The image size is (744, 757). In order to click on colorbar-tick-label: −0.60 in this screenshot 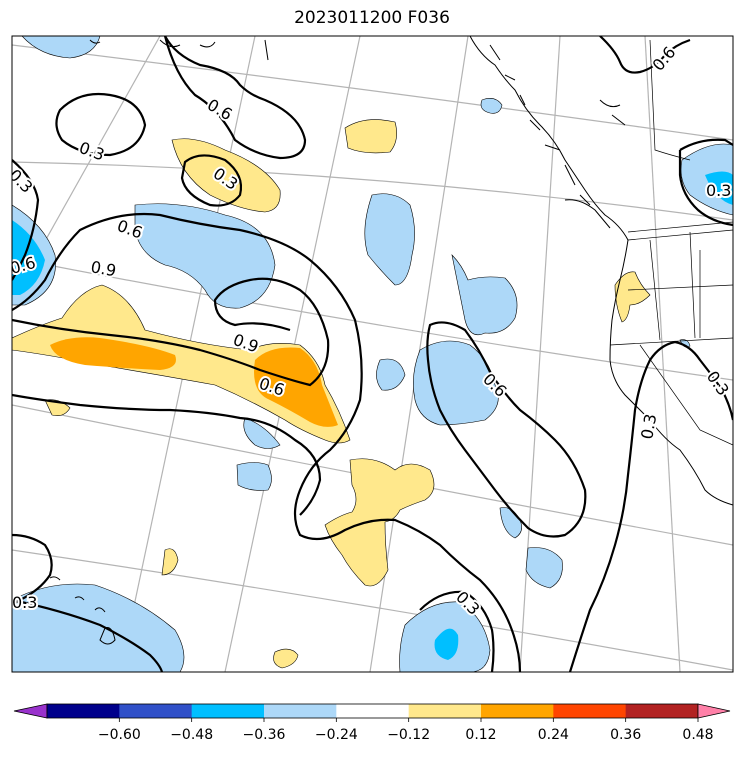, I will do `click(119, 735)`.